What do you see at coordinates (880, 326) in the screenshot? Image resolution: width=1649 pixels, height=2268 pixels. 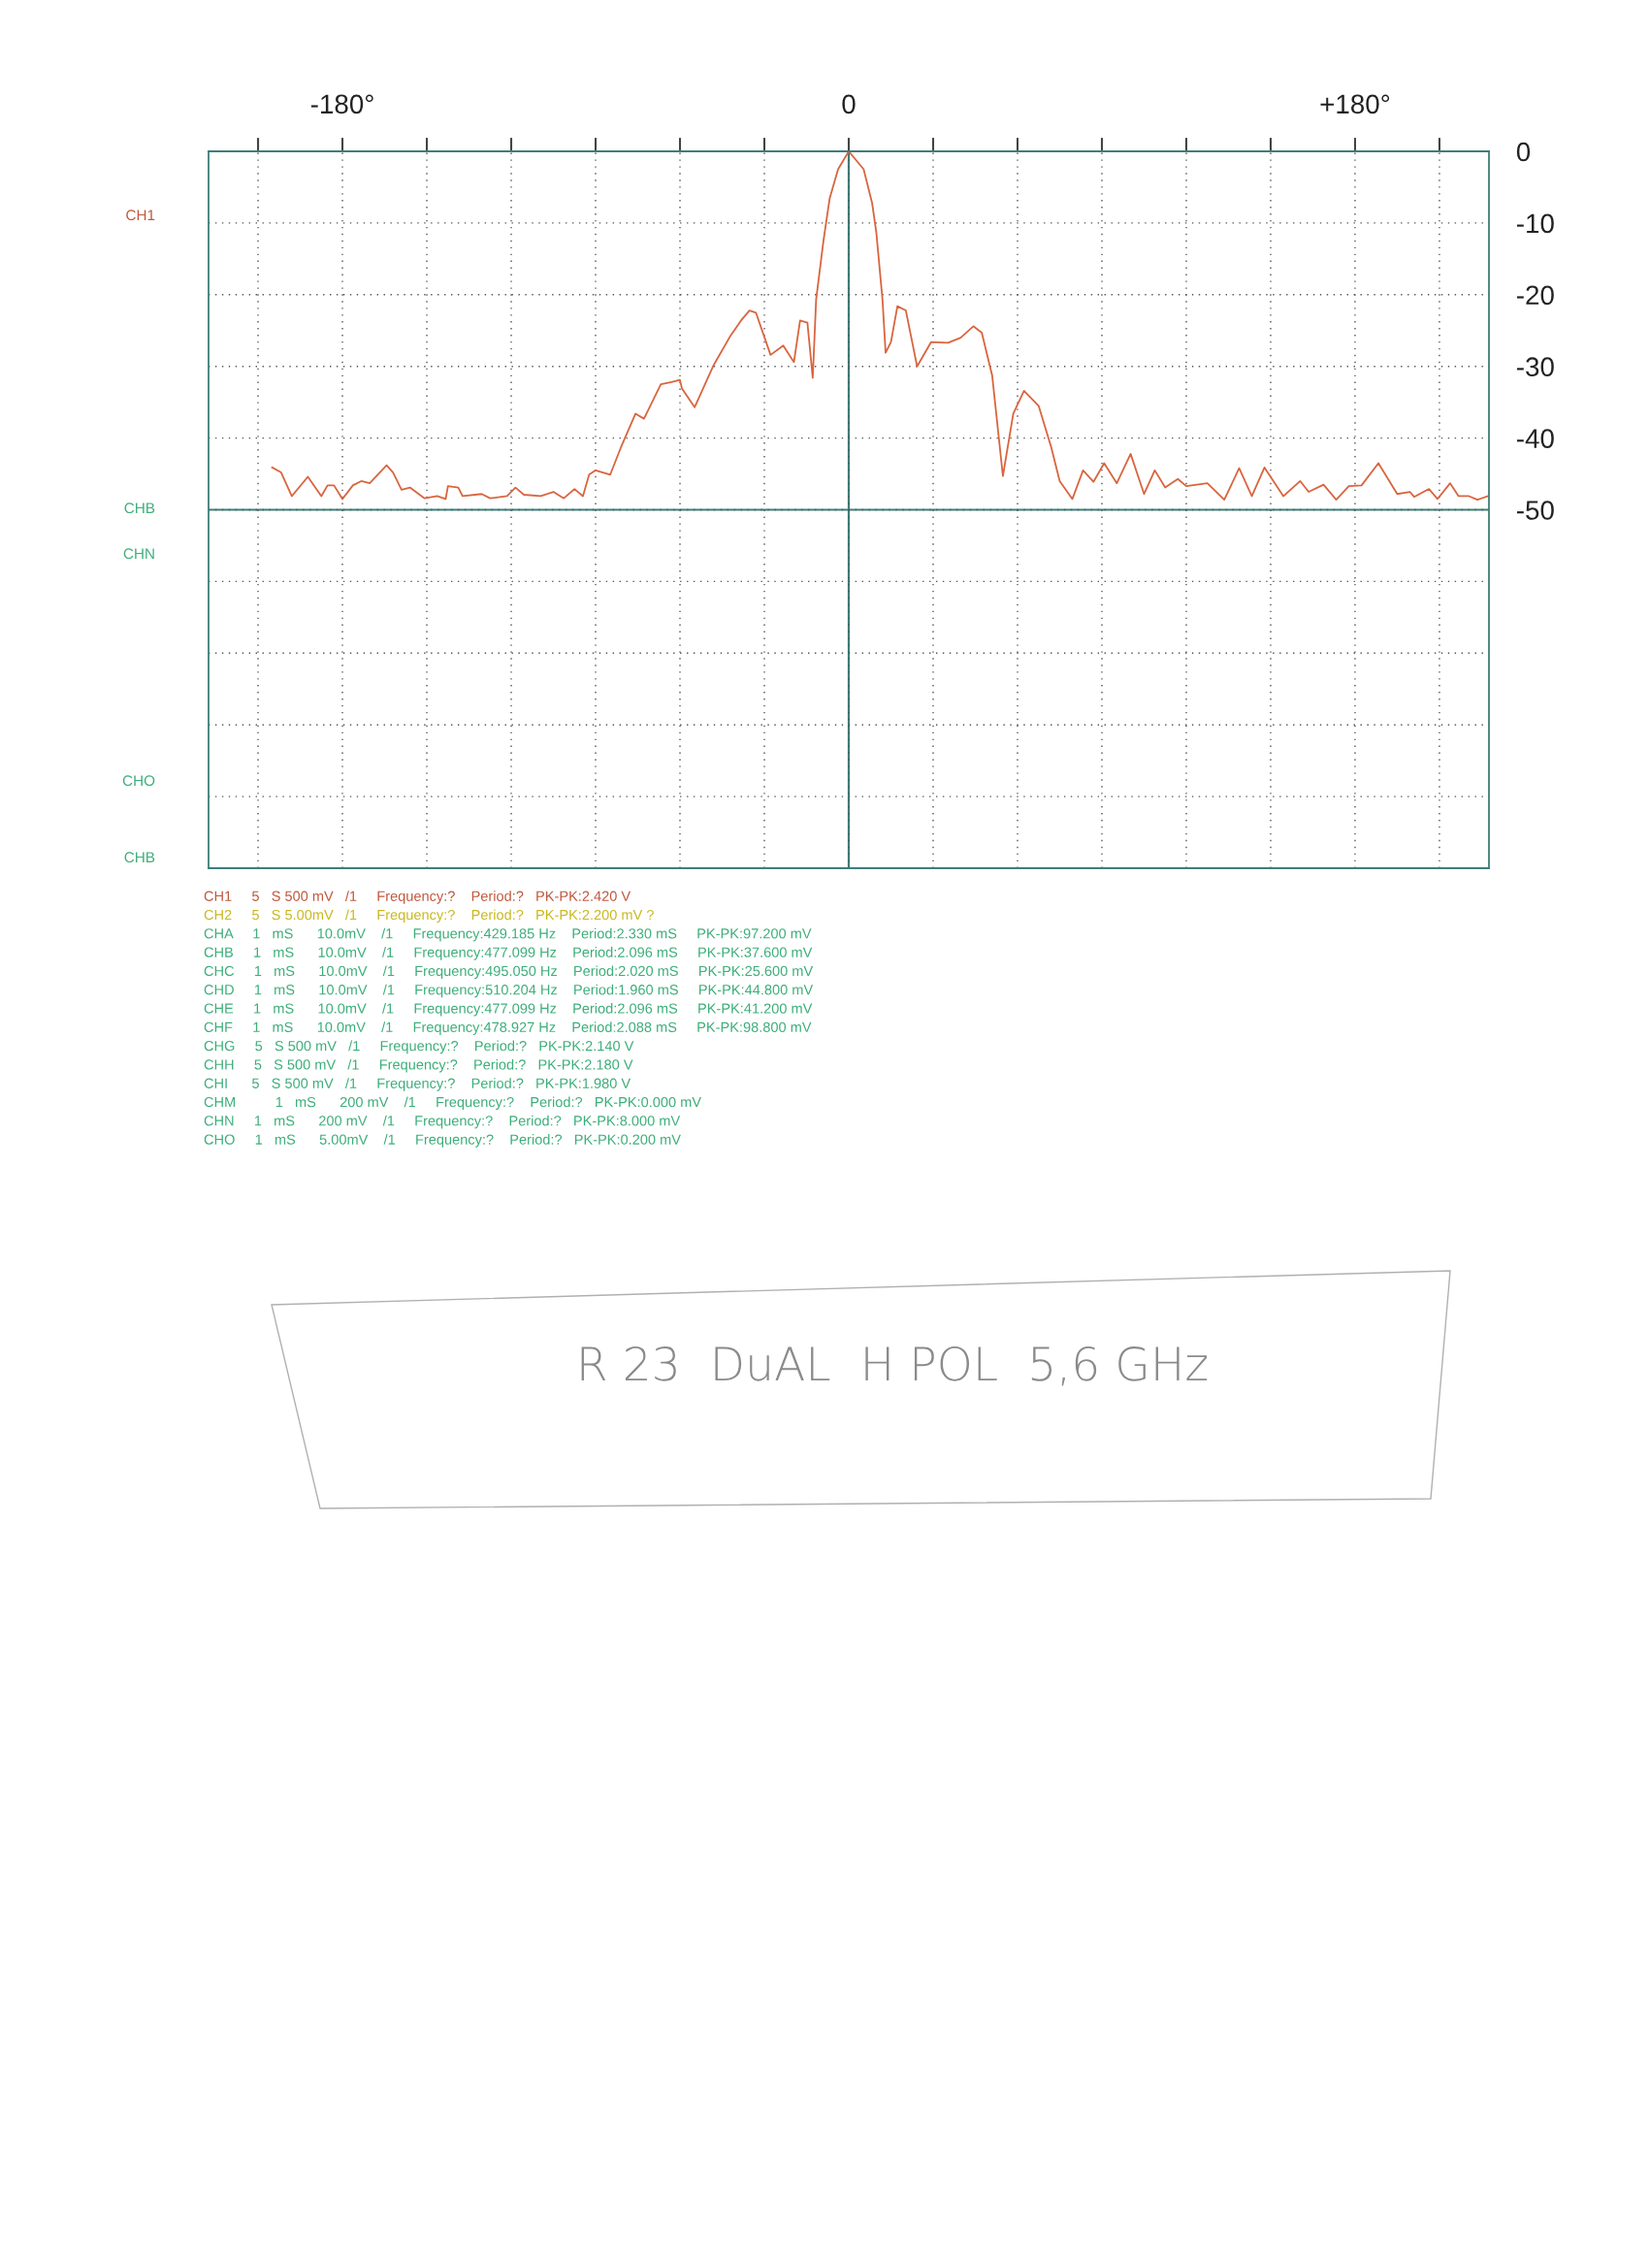 I see `line-series` at bounding box center [880, 326].